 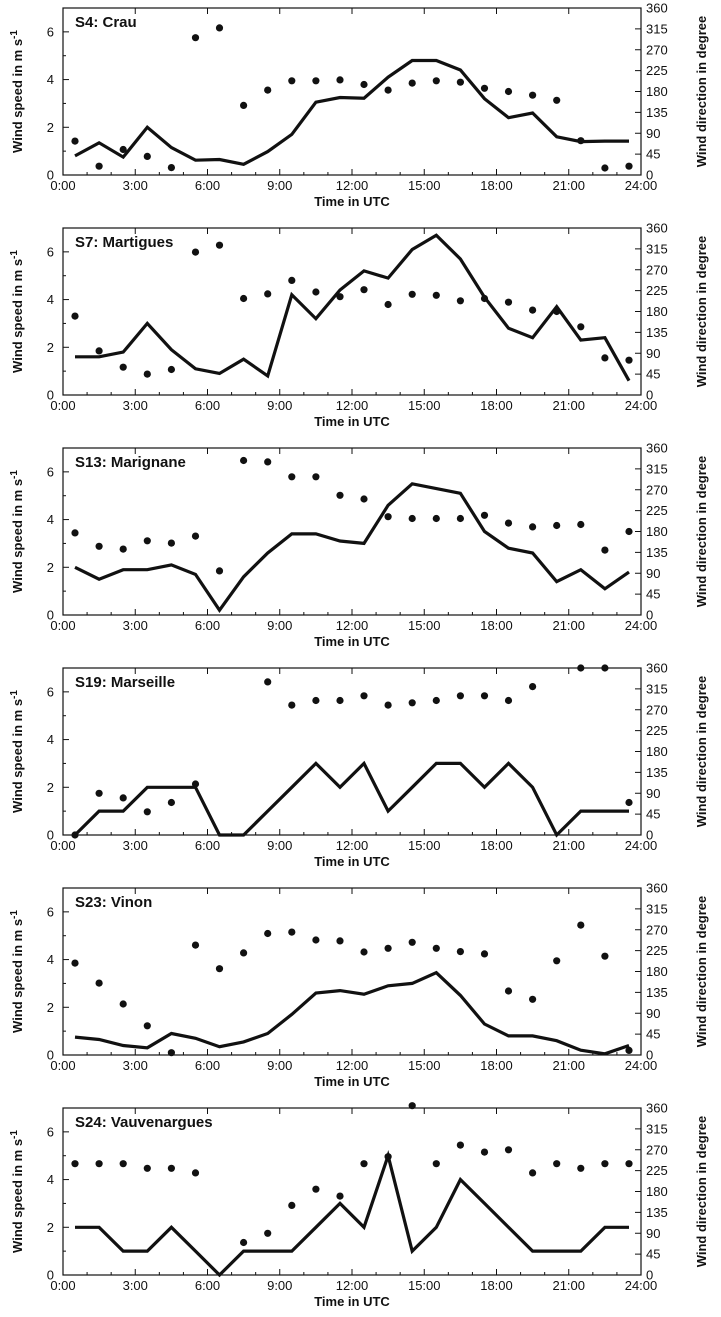 What do you see at coordinates (106, 22) in the screenshot?
I see `panel-title: S4: Crau` at bounding box center [106, 22].